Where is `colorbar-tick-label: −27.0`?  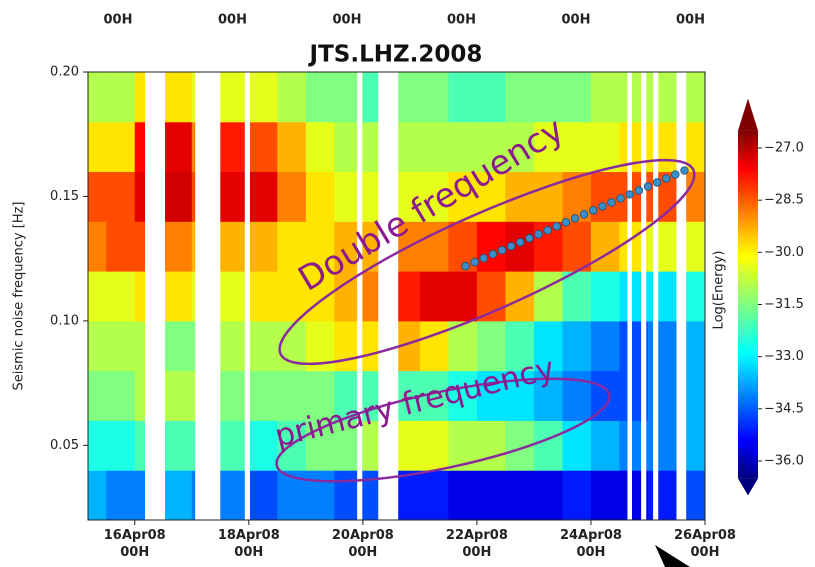 colorbar-tick-label: −27.0 is located at coordinates (784, 147).